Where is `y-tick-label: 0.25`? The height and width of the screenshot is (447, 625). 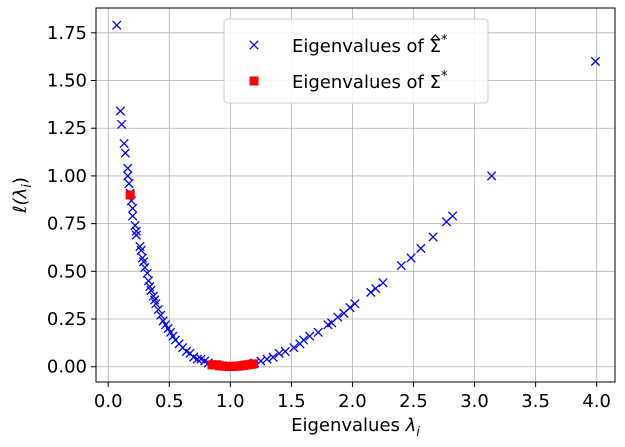 y-tick-label: 0.25 is located at coordinates (67, 319).